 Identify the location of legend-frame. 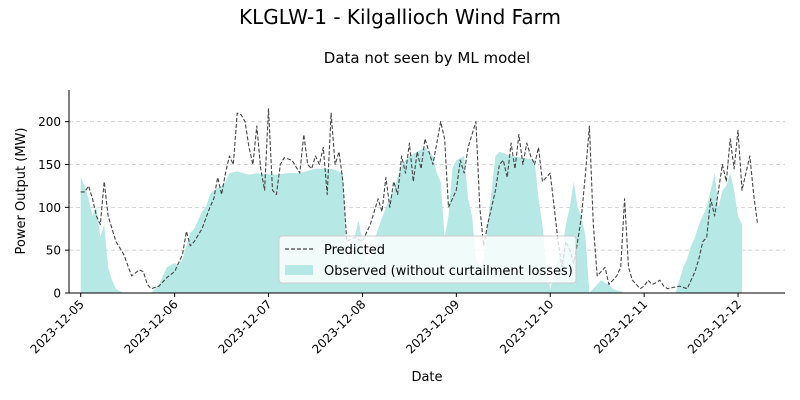
(427, 259).